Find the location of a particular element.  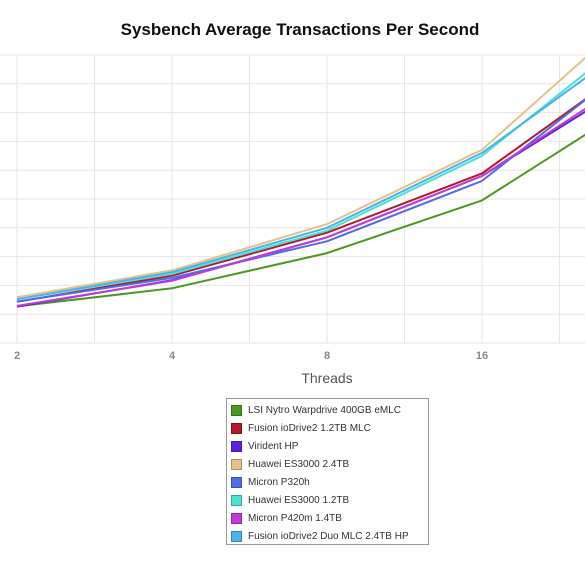

legend-label: Micron P420m 1.4TB is located at coordinates (295, 518).